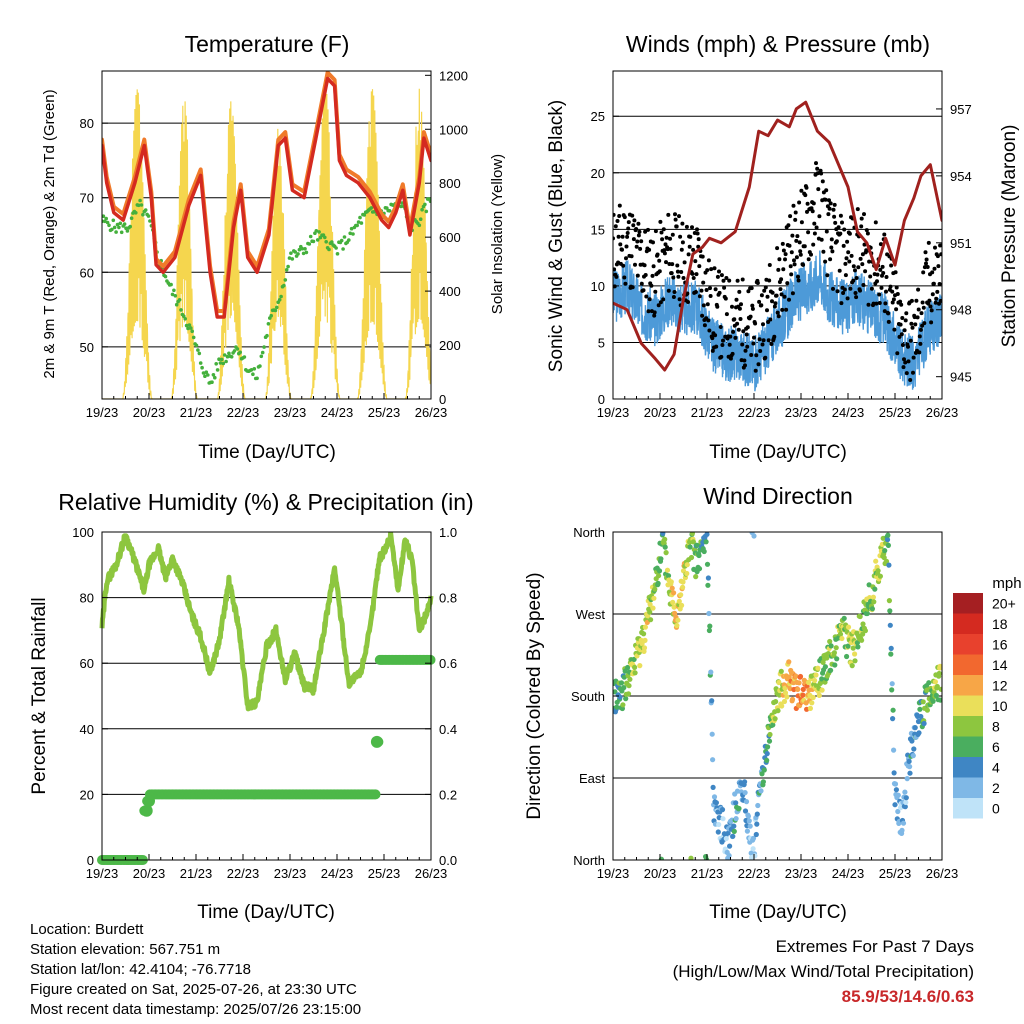 The height and width of the screenshot is (1024, 1024). Describe the element at coordinates (895, 412) in the screenshot. I see `winds-xtick-label: 25/23` at that location.